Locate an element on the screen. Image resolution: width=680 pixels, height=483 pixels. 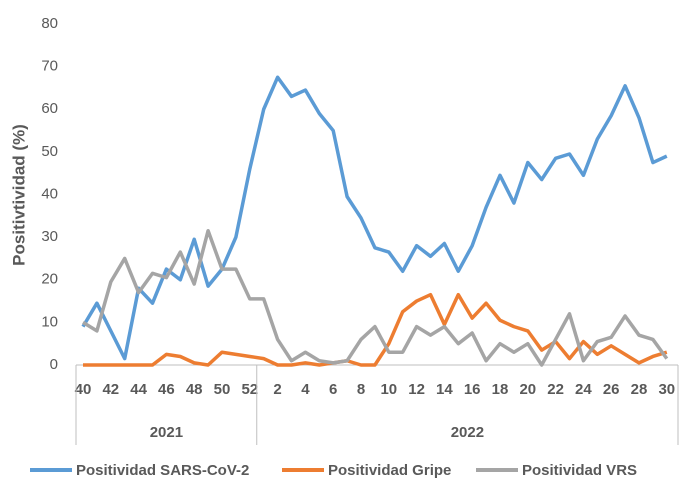
x-tick-label: 20 is located at coordinates (527, 389).